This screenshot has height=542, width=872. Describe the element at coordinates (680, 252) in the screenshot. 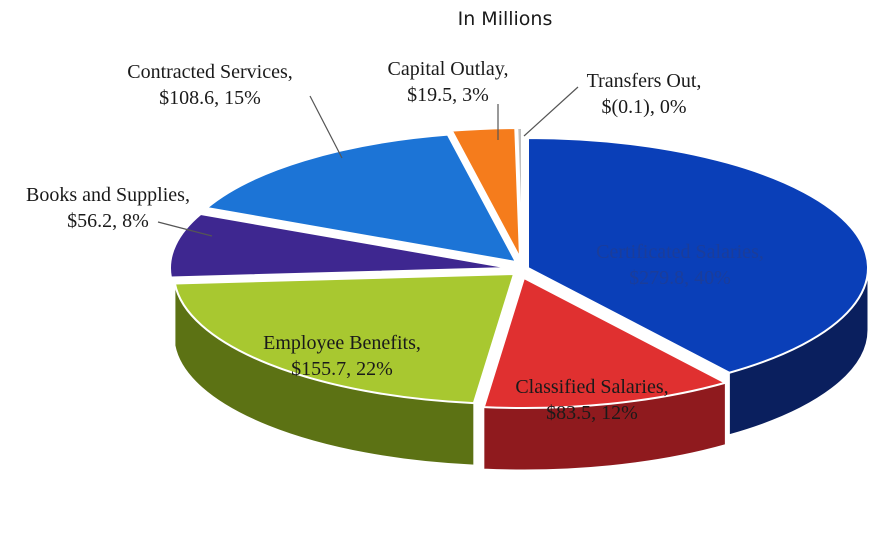

I see `slice-label-0: Certificated Salaries,` at that location.